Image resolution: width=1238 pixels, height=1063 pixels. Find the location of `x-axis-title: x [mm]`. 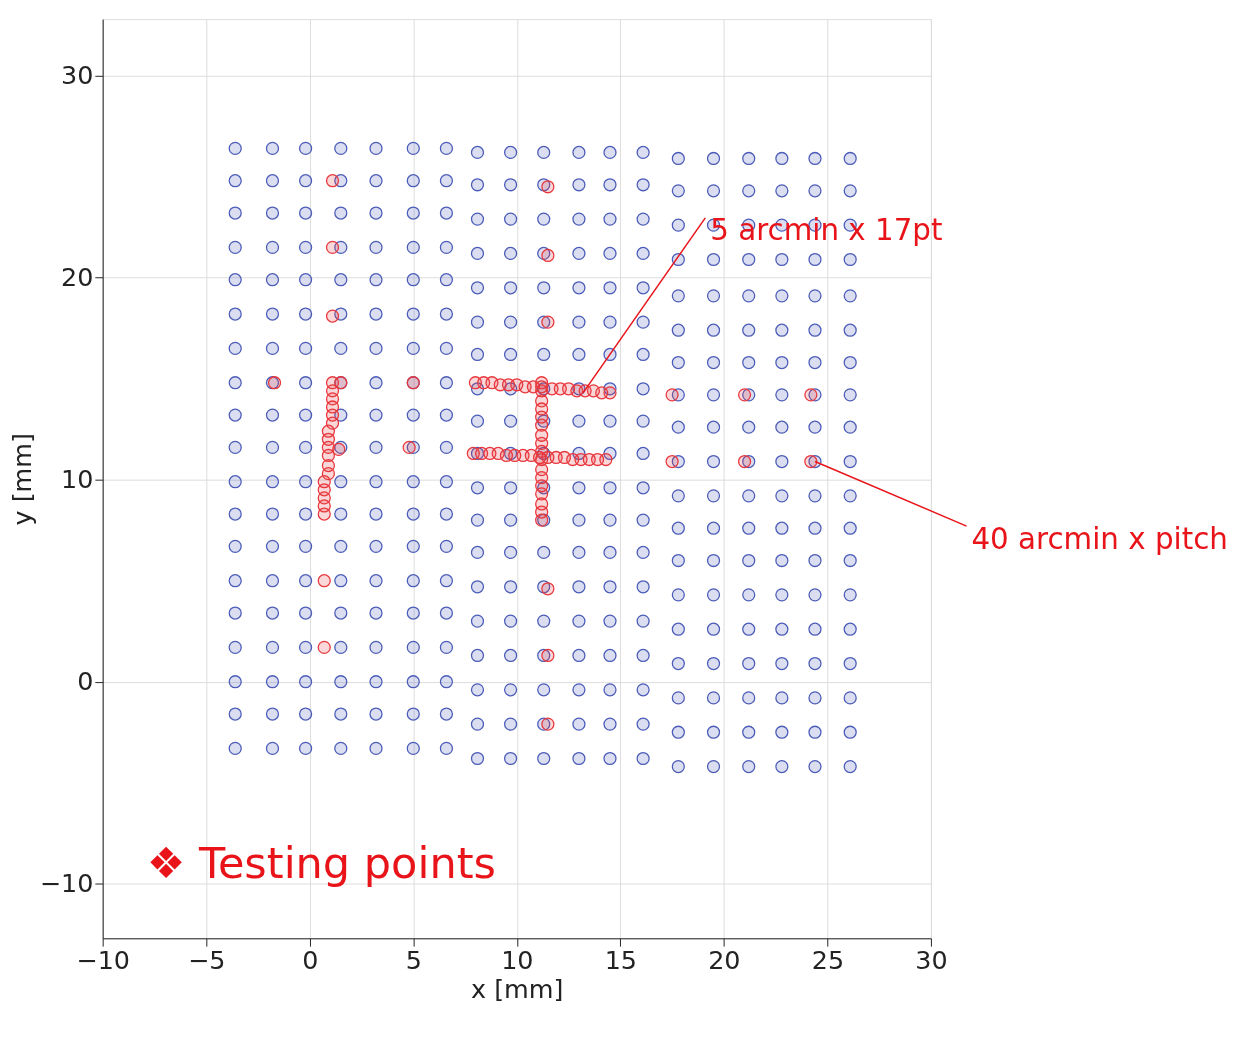

x-axis-title: x [mm] is located at coordinates (517, 989).